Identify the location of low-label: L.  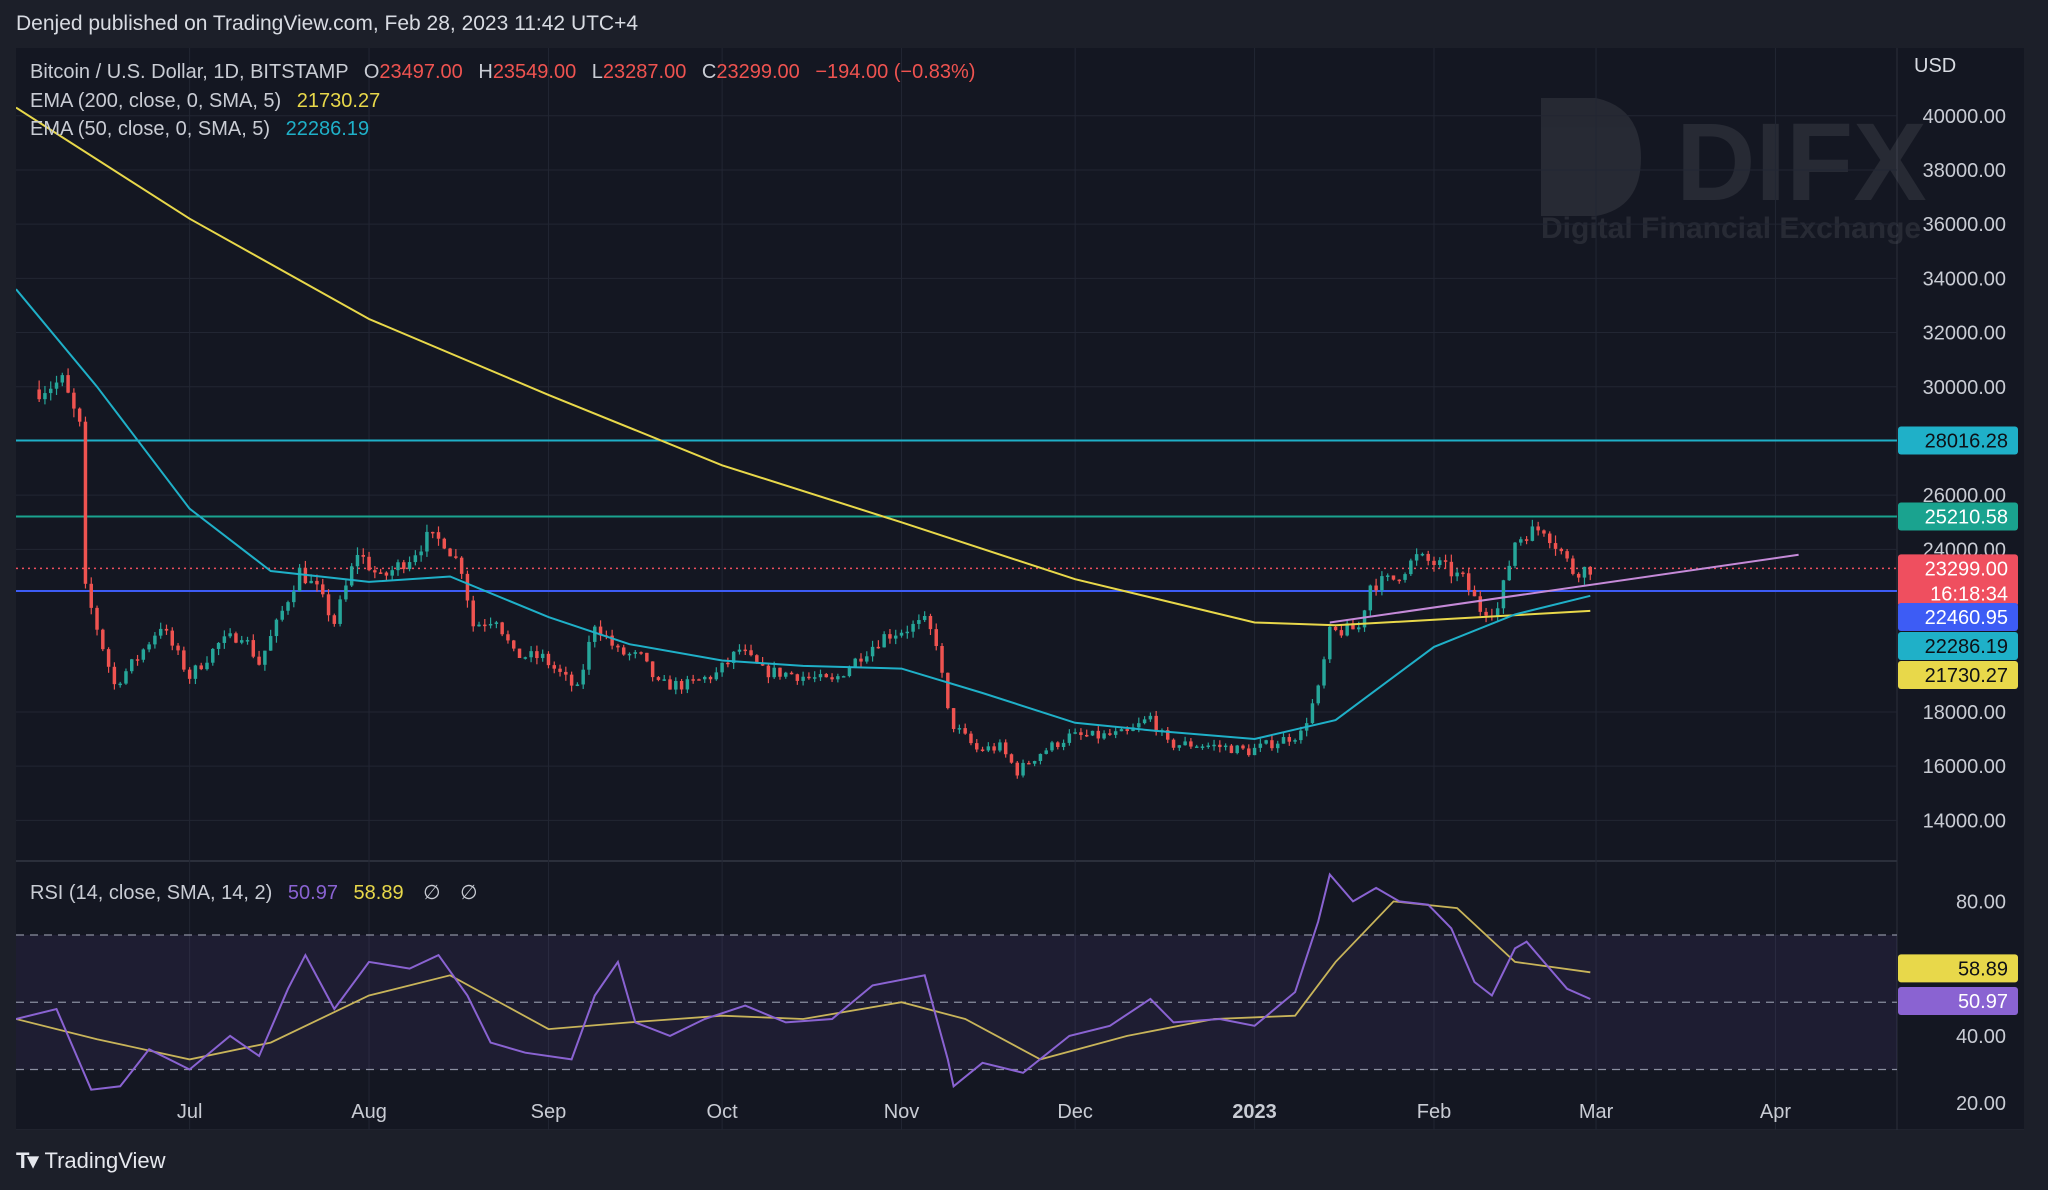
(597, 72).